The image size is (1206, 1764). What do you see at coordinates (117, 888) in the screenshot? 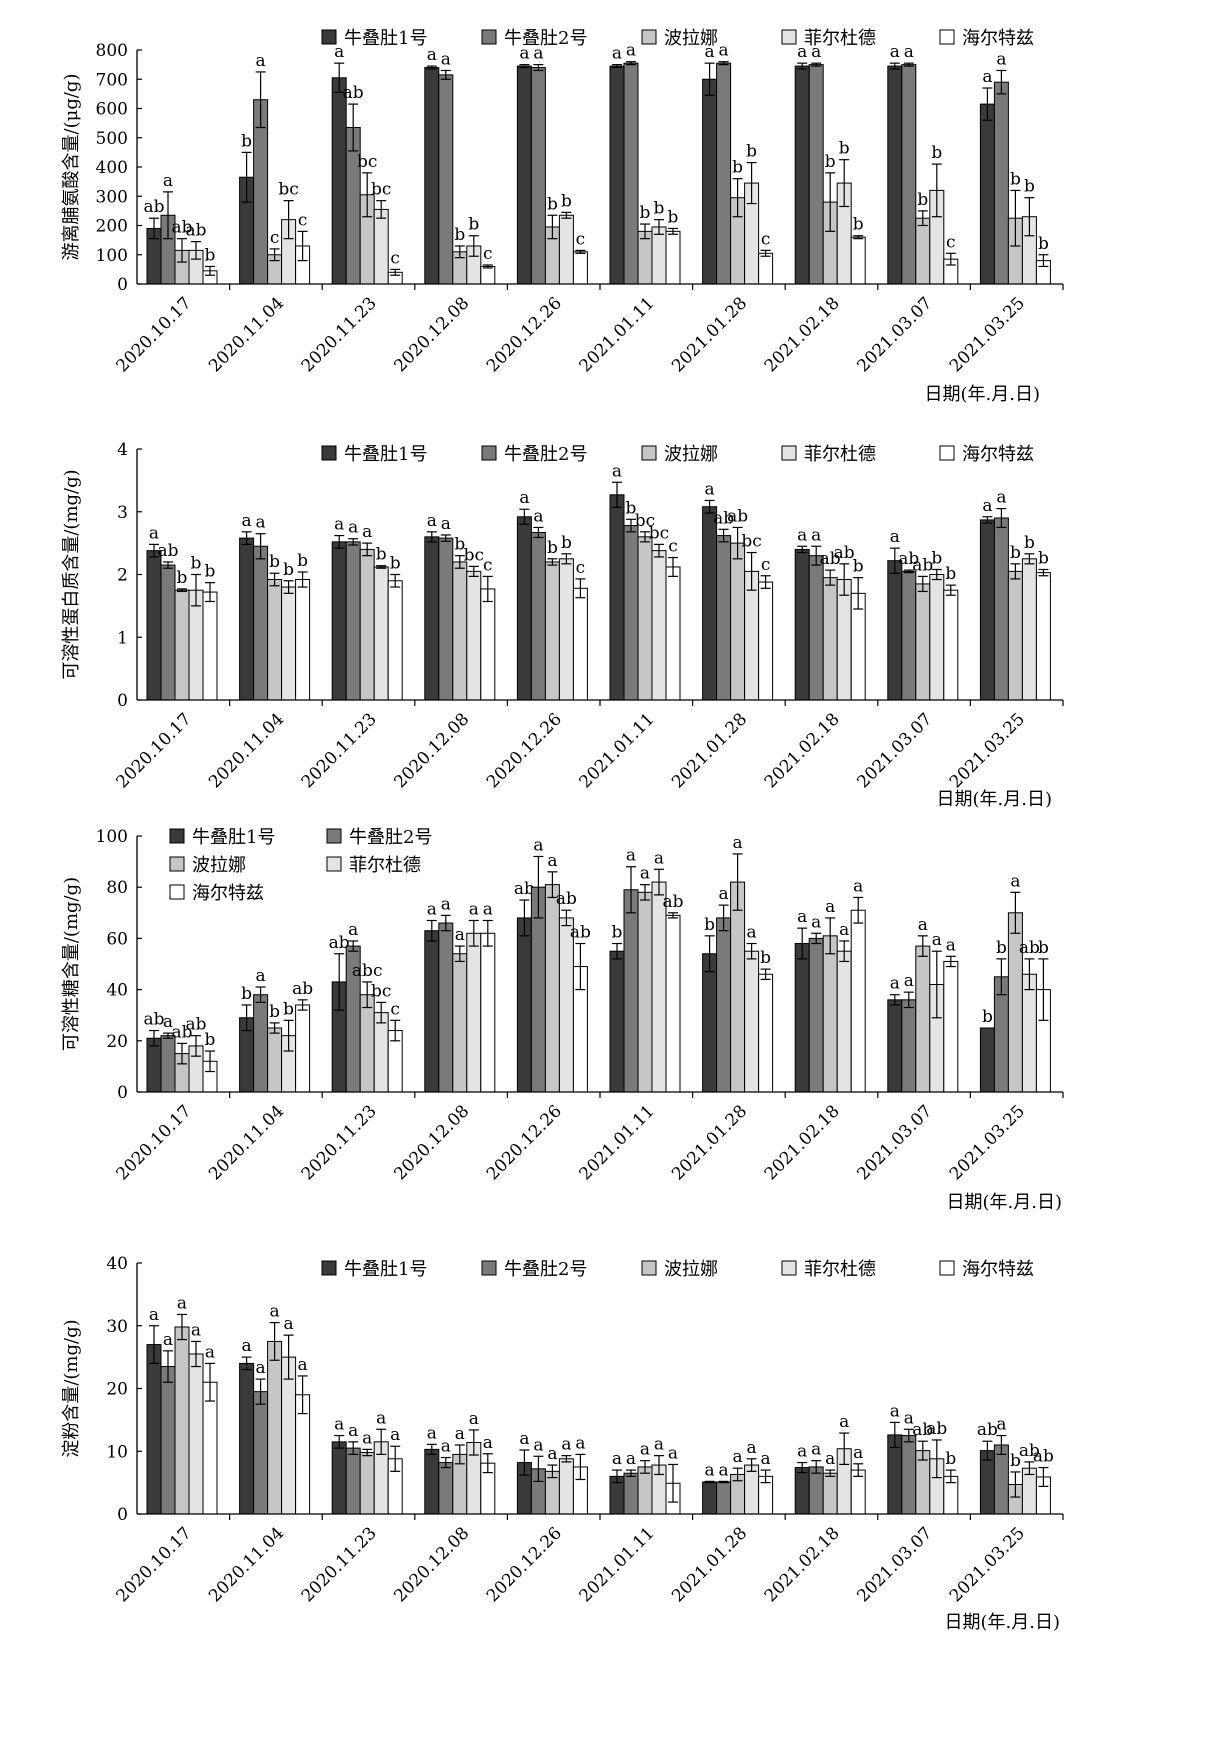
I see `y-tick-label: 80` at bounding box center [117, 888].